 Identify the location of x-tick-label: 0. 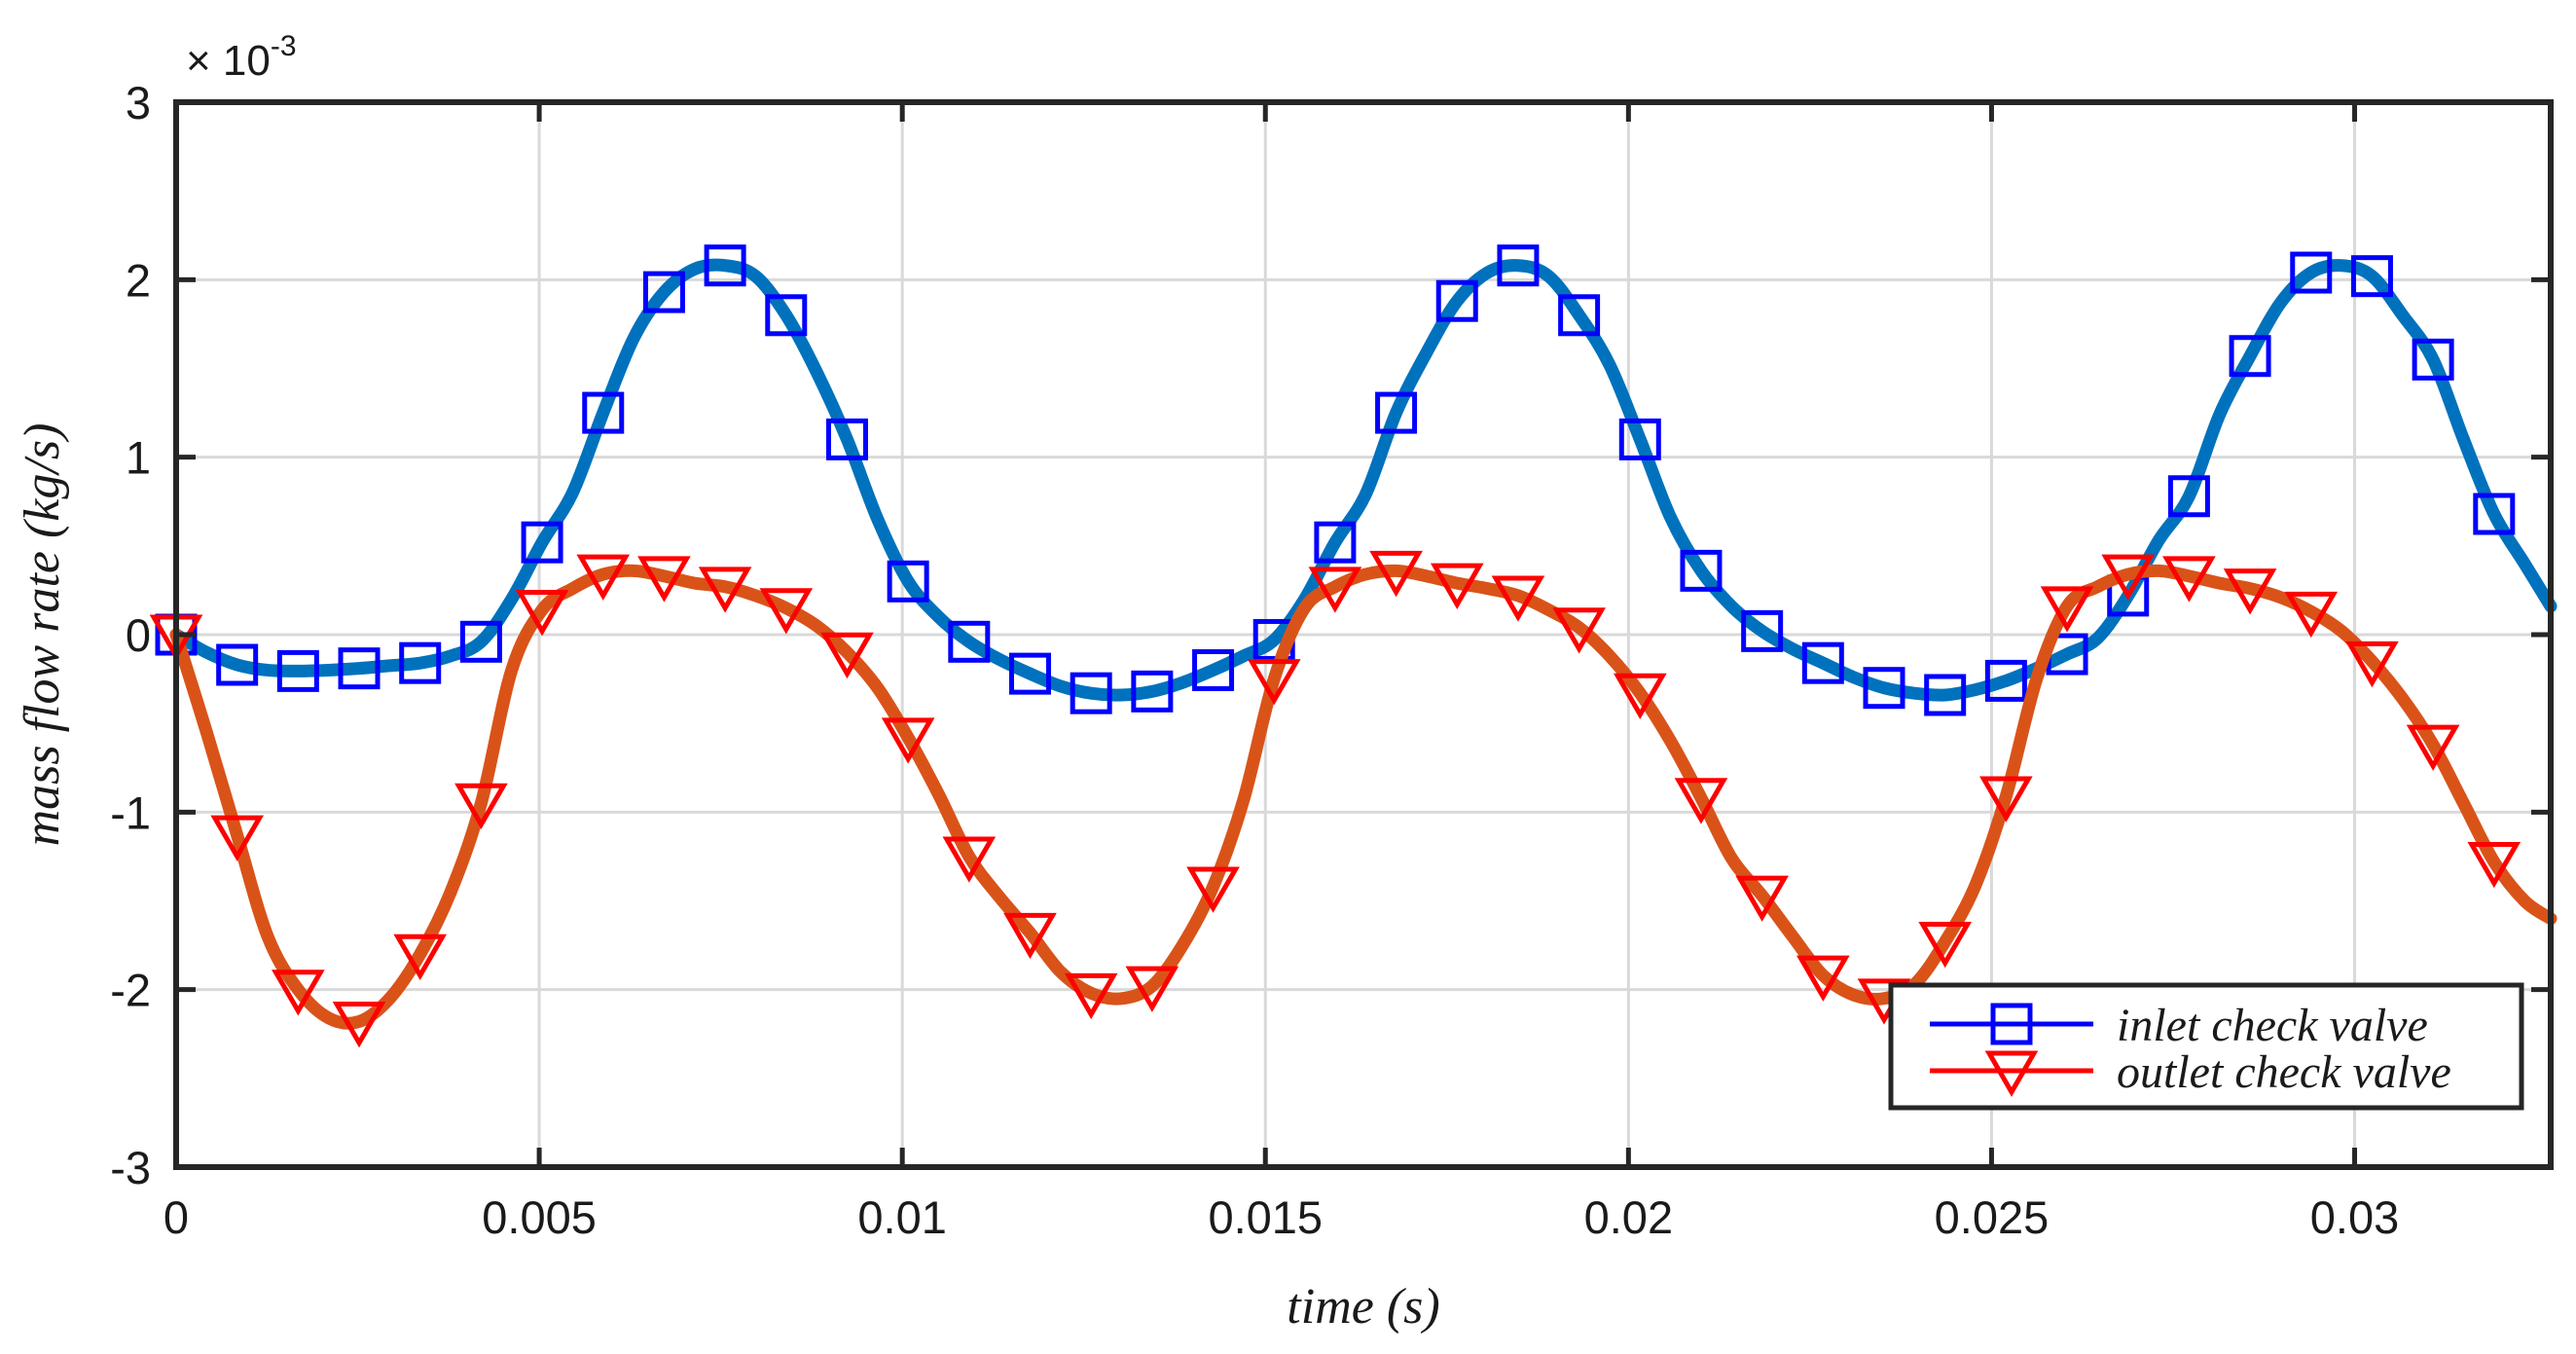
(176, 1217).